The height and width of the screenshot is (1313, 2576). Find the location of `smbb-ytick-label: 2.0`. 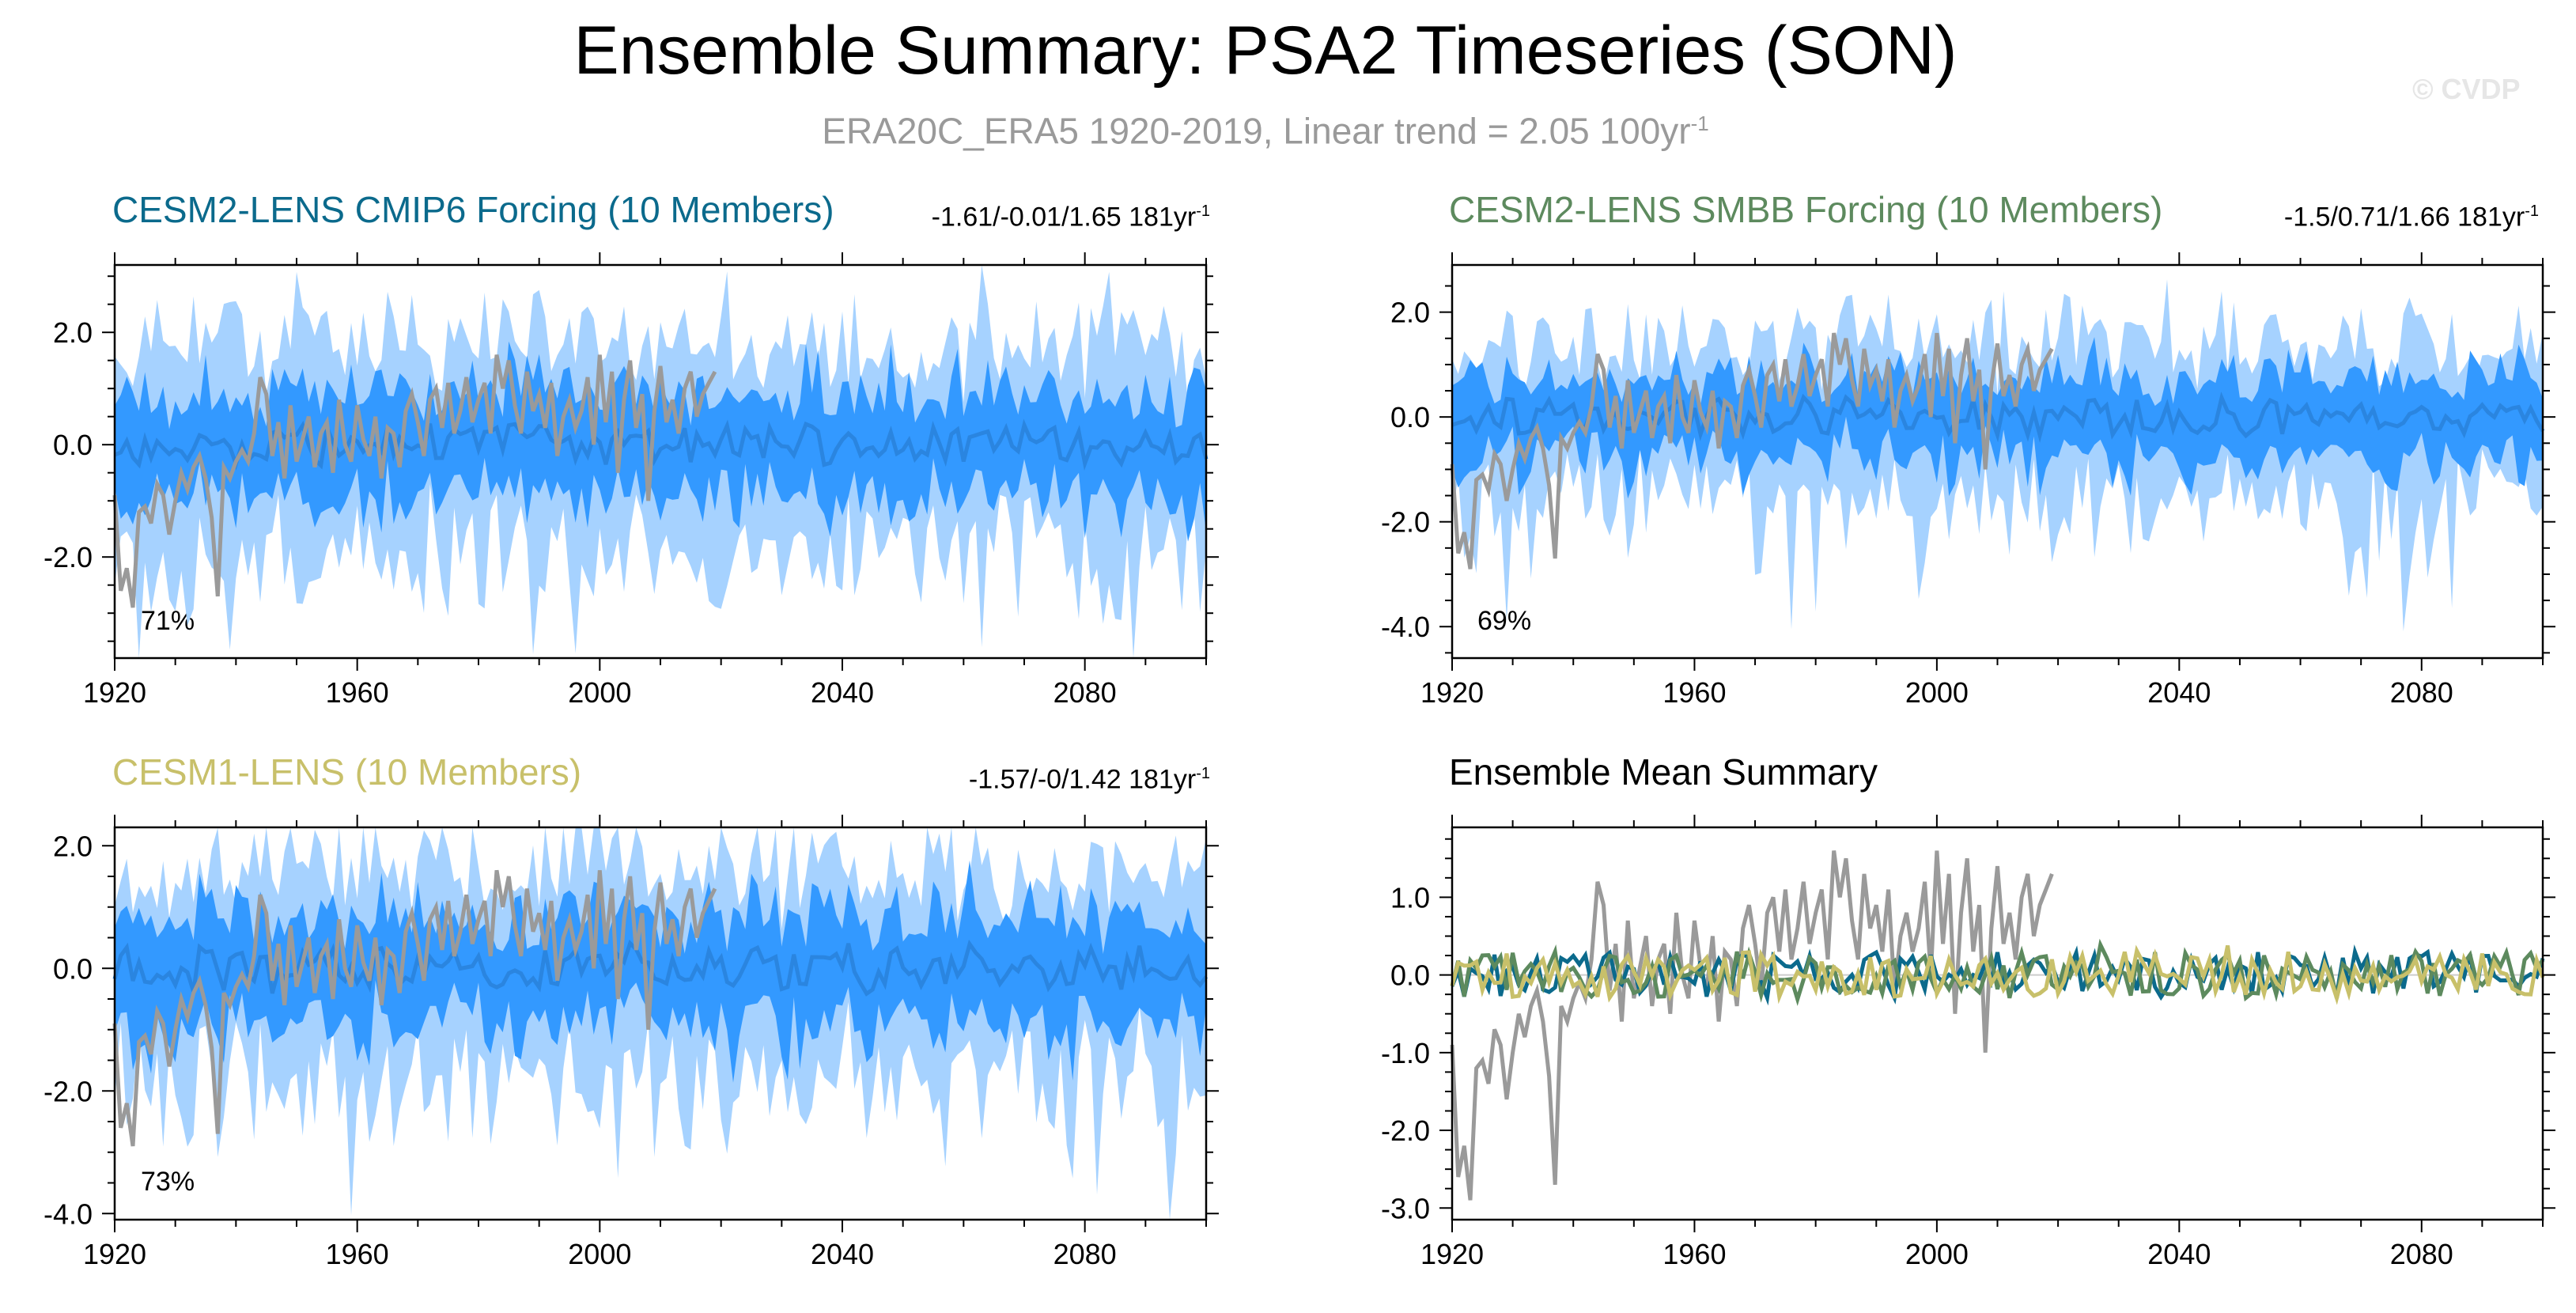

smbb-ytick-label: 2.0 is located at coordinates (1410, 313).